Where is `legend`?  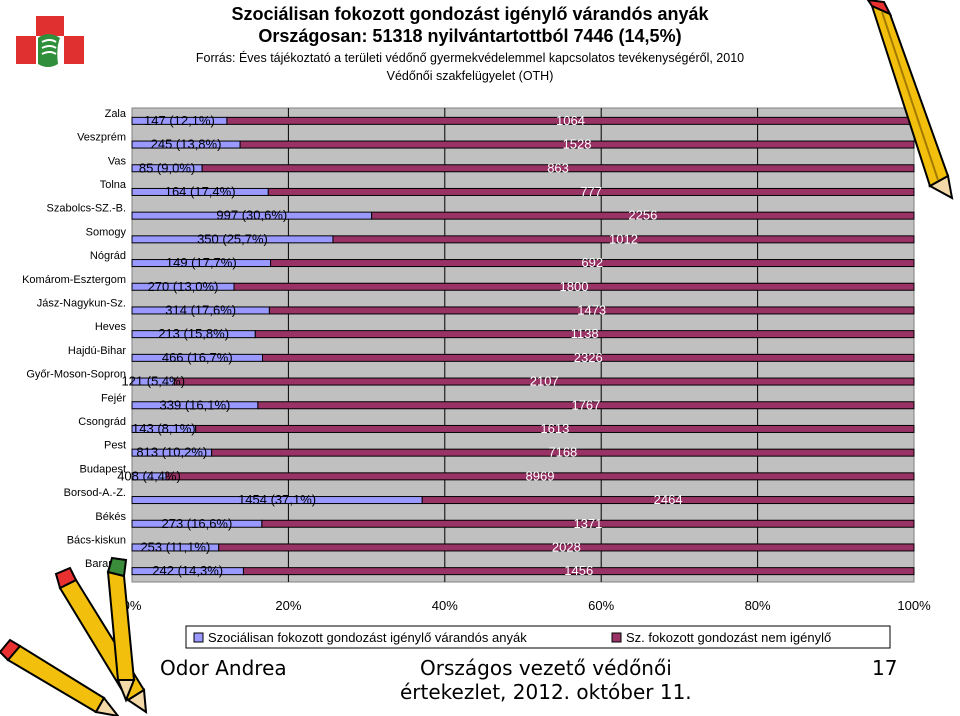 legend is located at coordinates (538, 637).